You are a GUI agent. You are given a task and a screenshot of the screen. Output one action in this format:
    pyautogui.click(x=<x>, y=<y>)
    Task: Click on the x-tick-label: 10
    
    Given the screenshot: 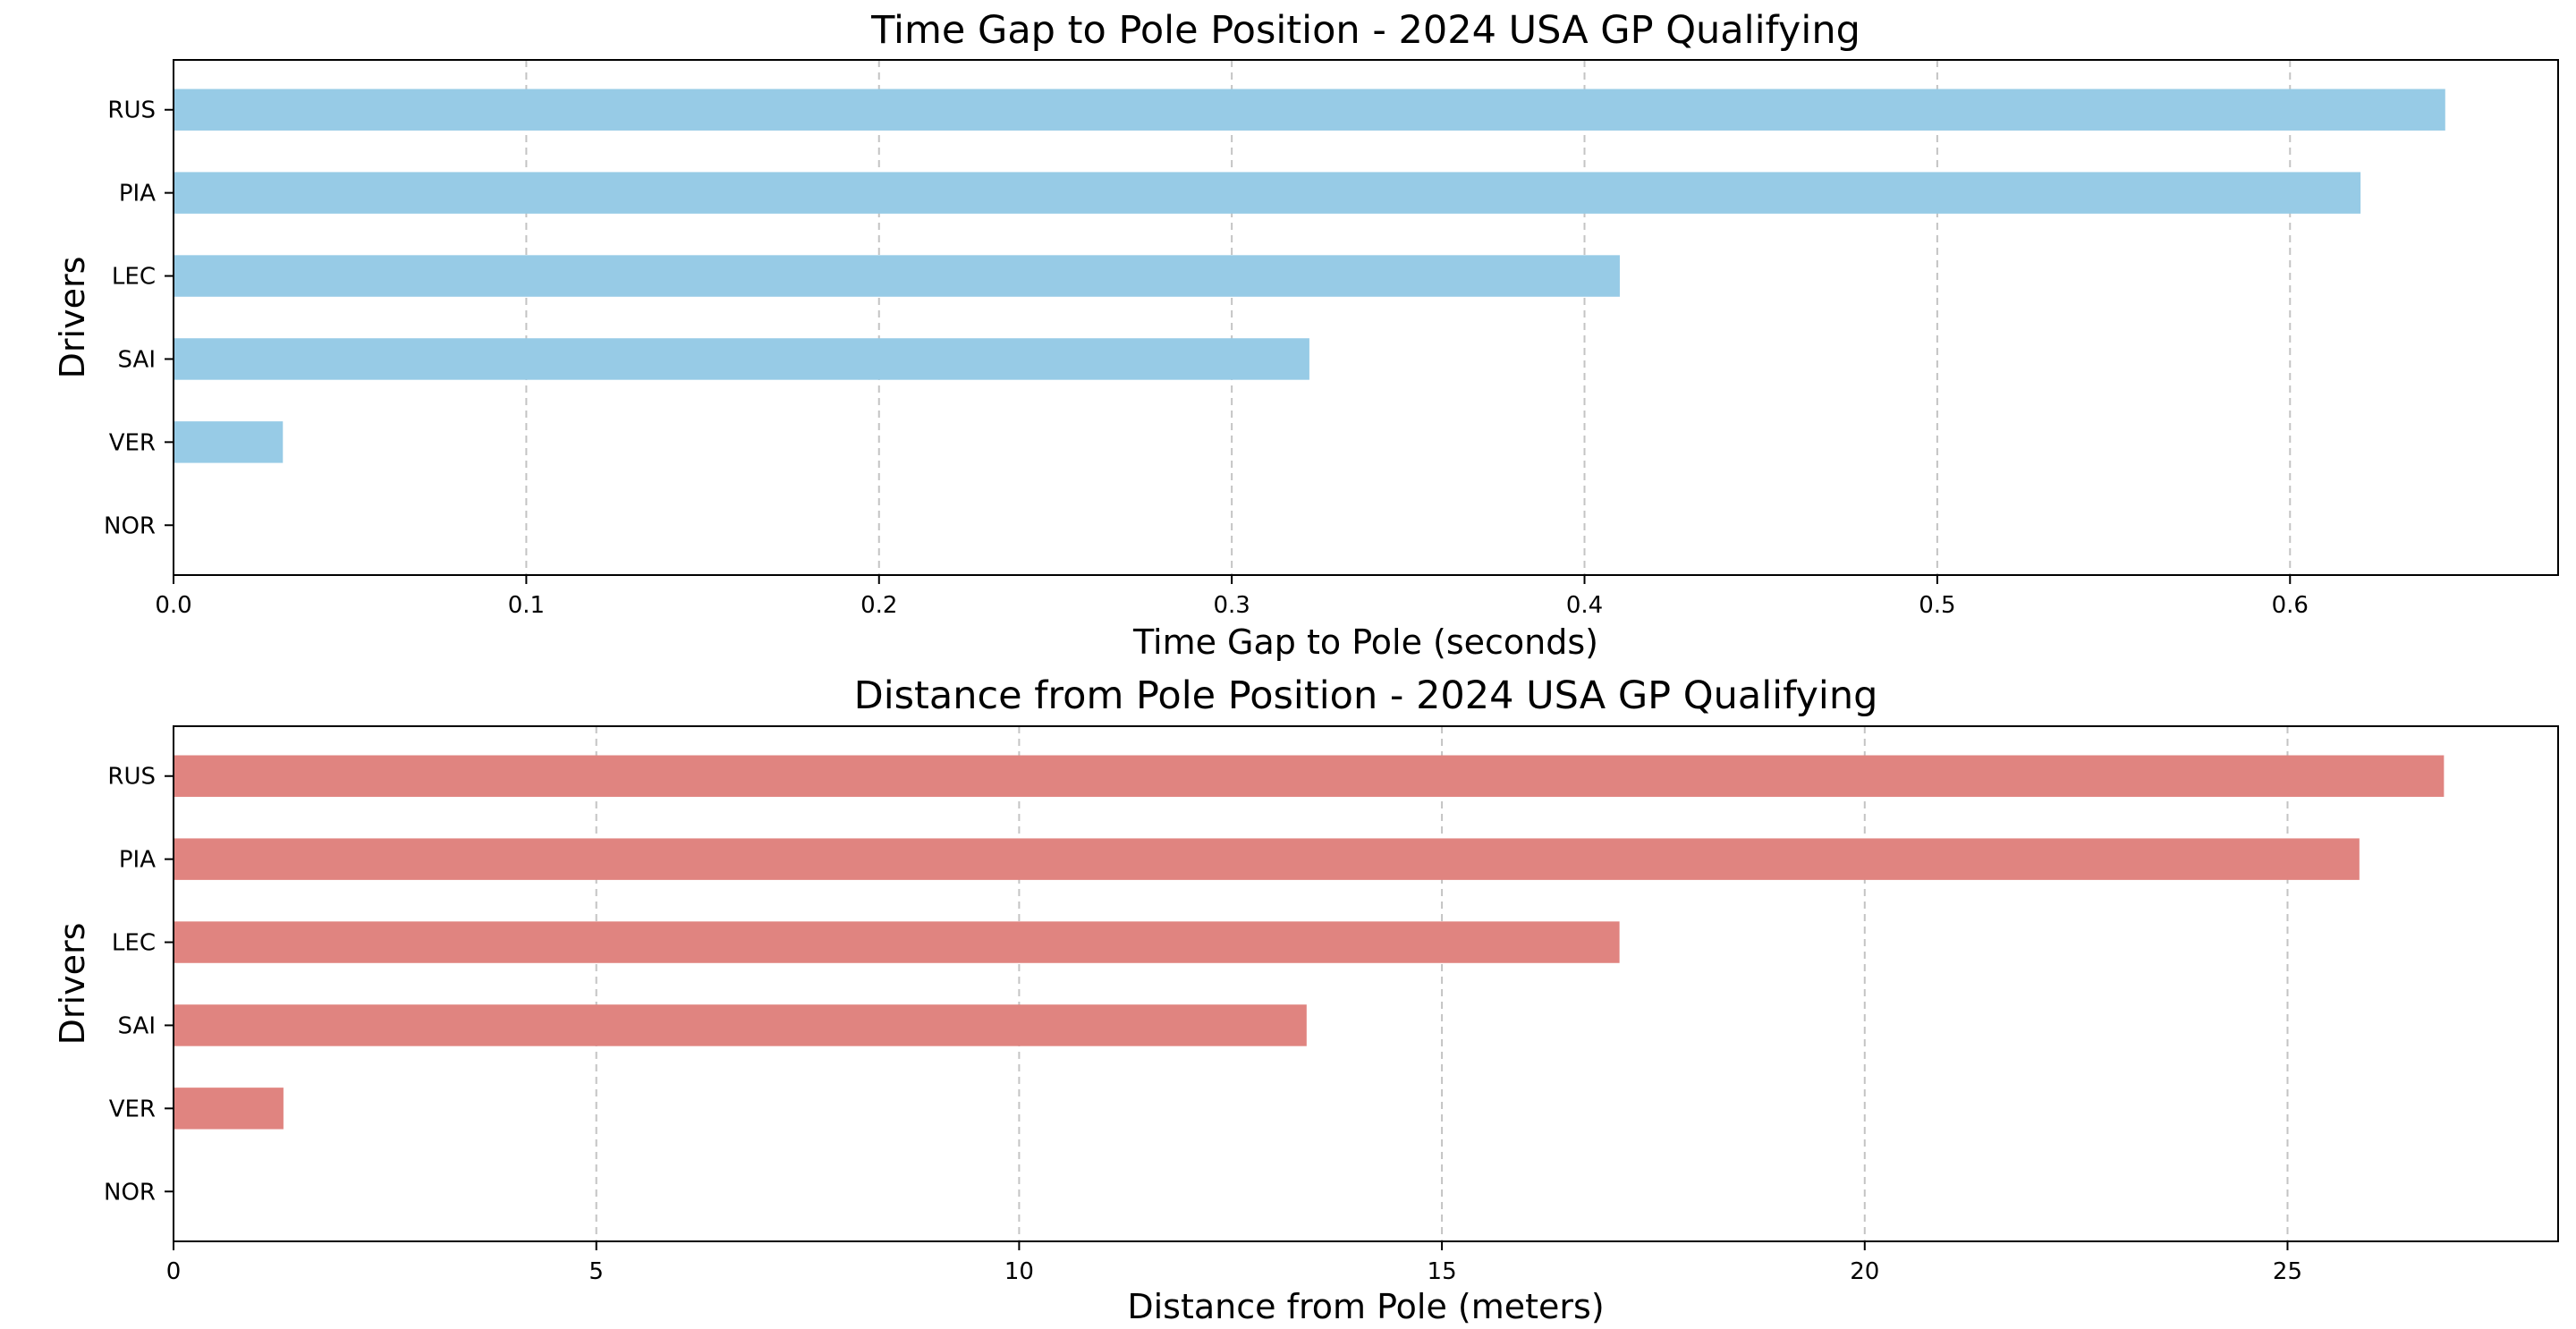 What is the action you would take?
    pyautogui.click(x=1019, y=1271)
    